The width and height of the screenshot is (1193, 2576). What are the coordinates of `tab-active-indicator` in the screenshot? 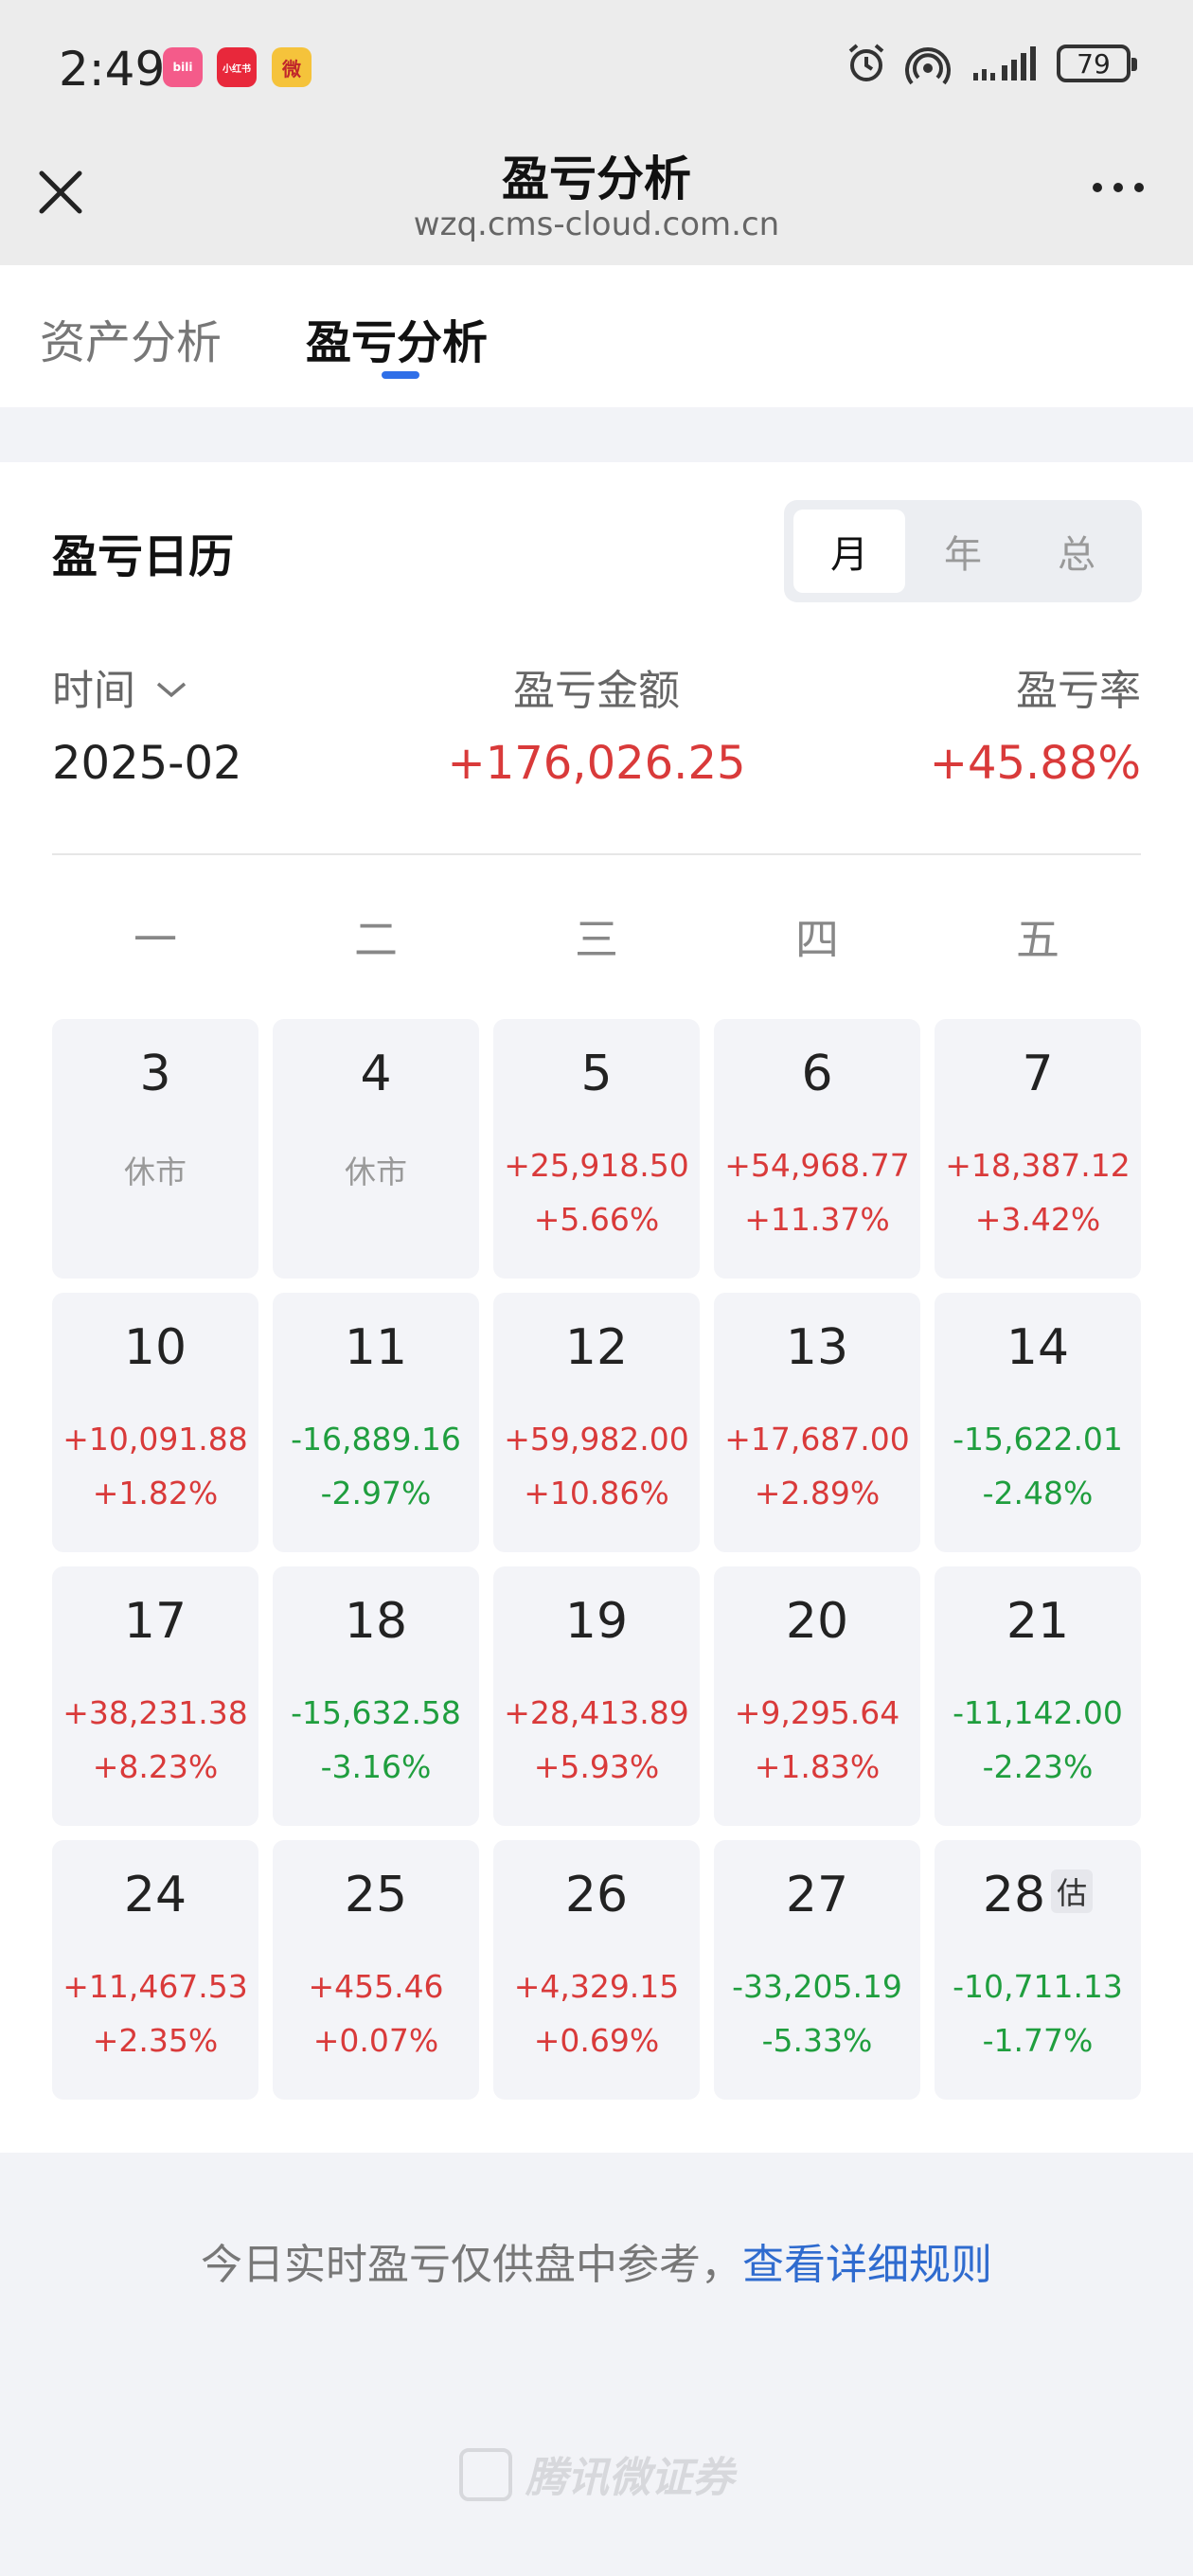 It's located at (400, 375).